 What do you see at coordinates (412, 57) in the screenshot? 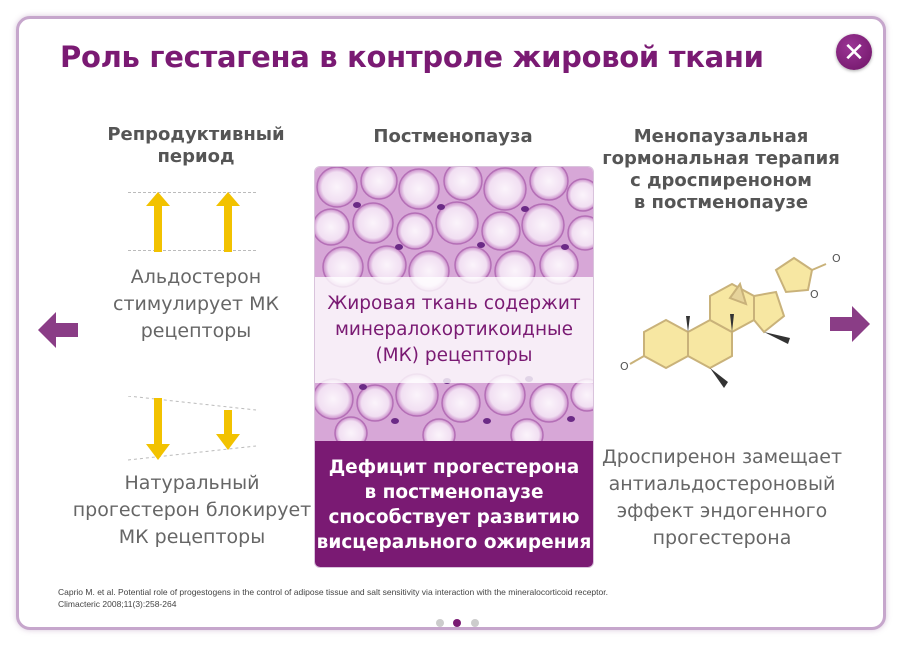
I see `page-title: Роль гестагена в контроле жировой ткани` at bounding box center [412, 57].